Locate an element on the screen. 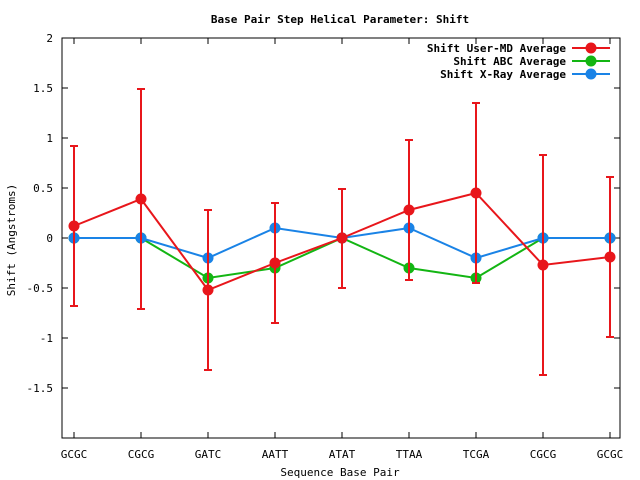 Image resolution: width=640 pixels, height=480 pixels. y-tick-label: -1 is located at coordinates (46, 338).